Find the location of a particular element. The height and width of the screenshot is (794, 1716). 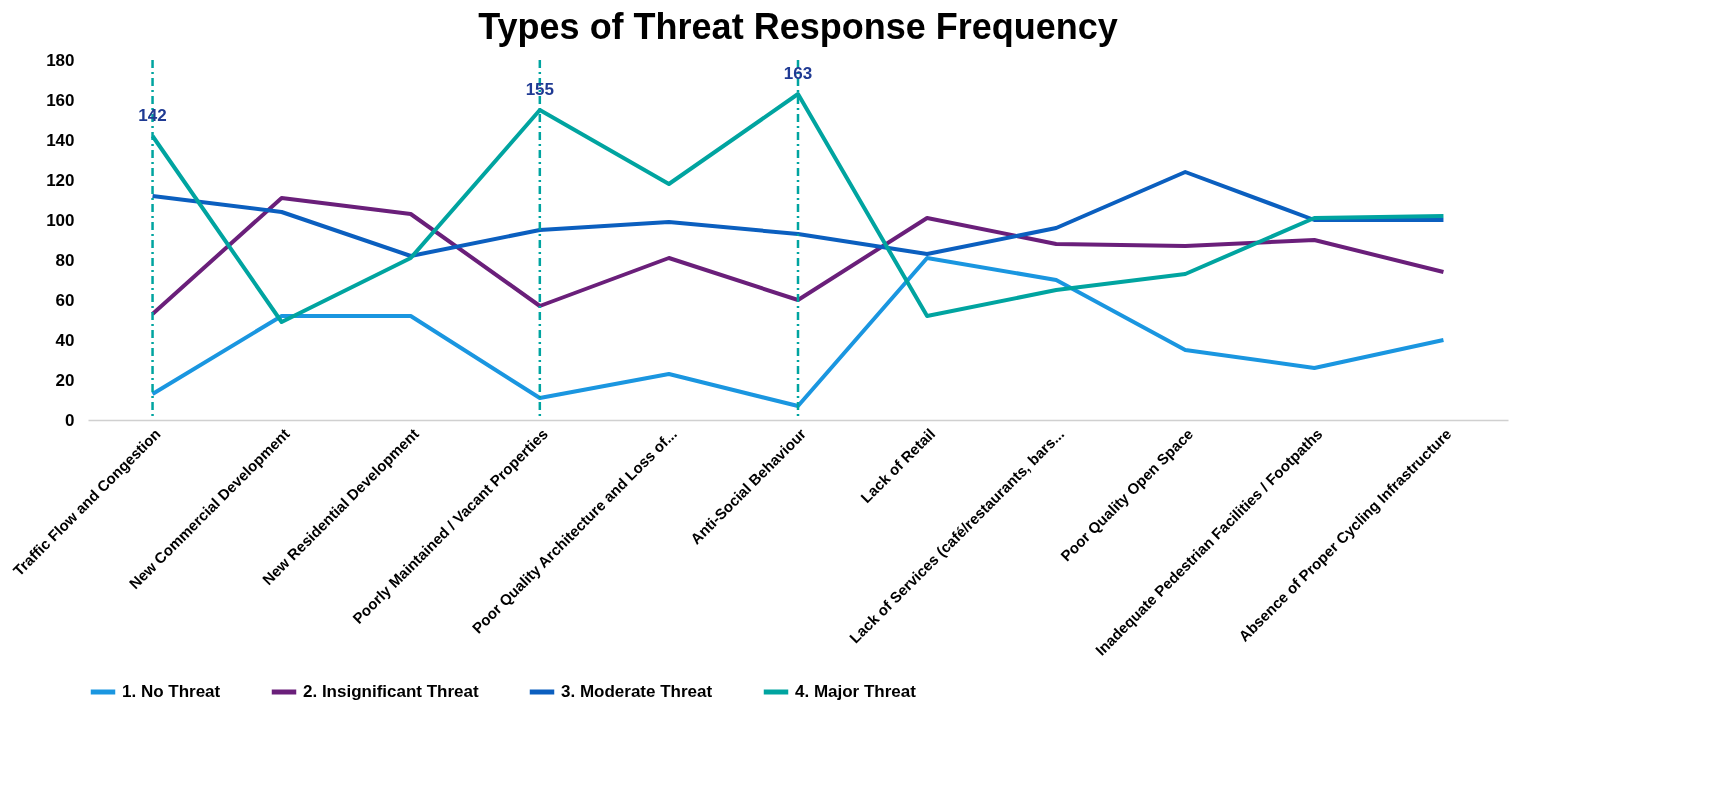

y-tick-label: 60 is located at coordinates (65, 300).